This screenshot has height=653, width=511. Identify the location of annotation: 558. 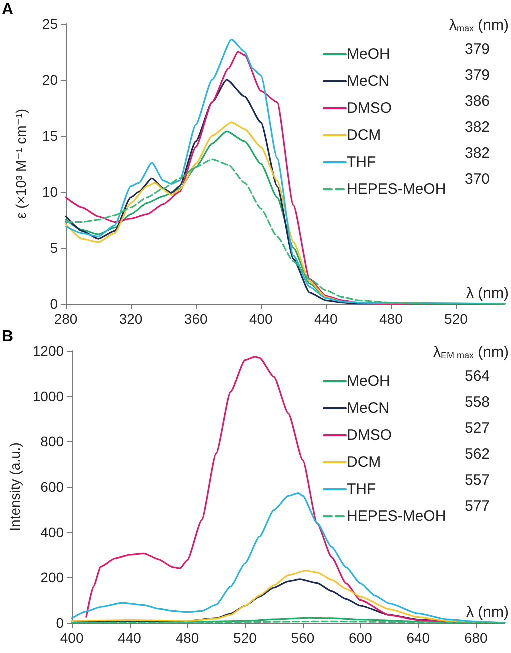
(477, 402).